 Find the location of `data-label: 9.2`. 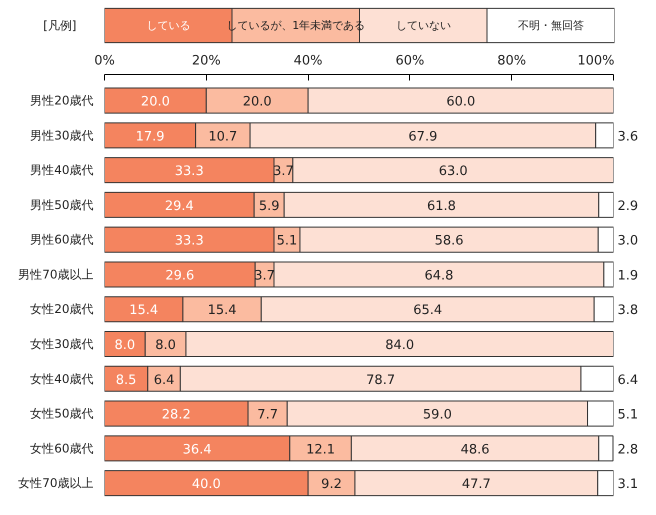

data-label: 9.2 is located at coordinates (331, 484).